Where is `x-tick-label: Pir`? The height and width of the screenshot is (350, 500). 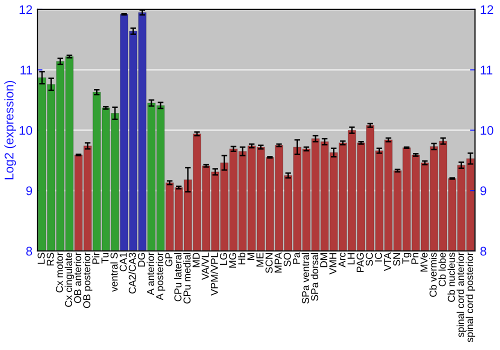
x-tick-label: Pir is located at coordinates (96, 258).